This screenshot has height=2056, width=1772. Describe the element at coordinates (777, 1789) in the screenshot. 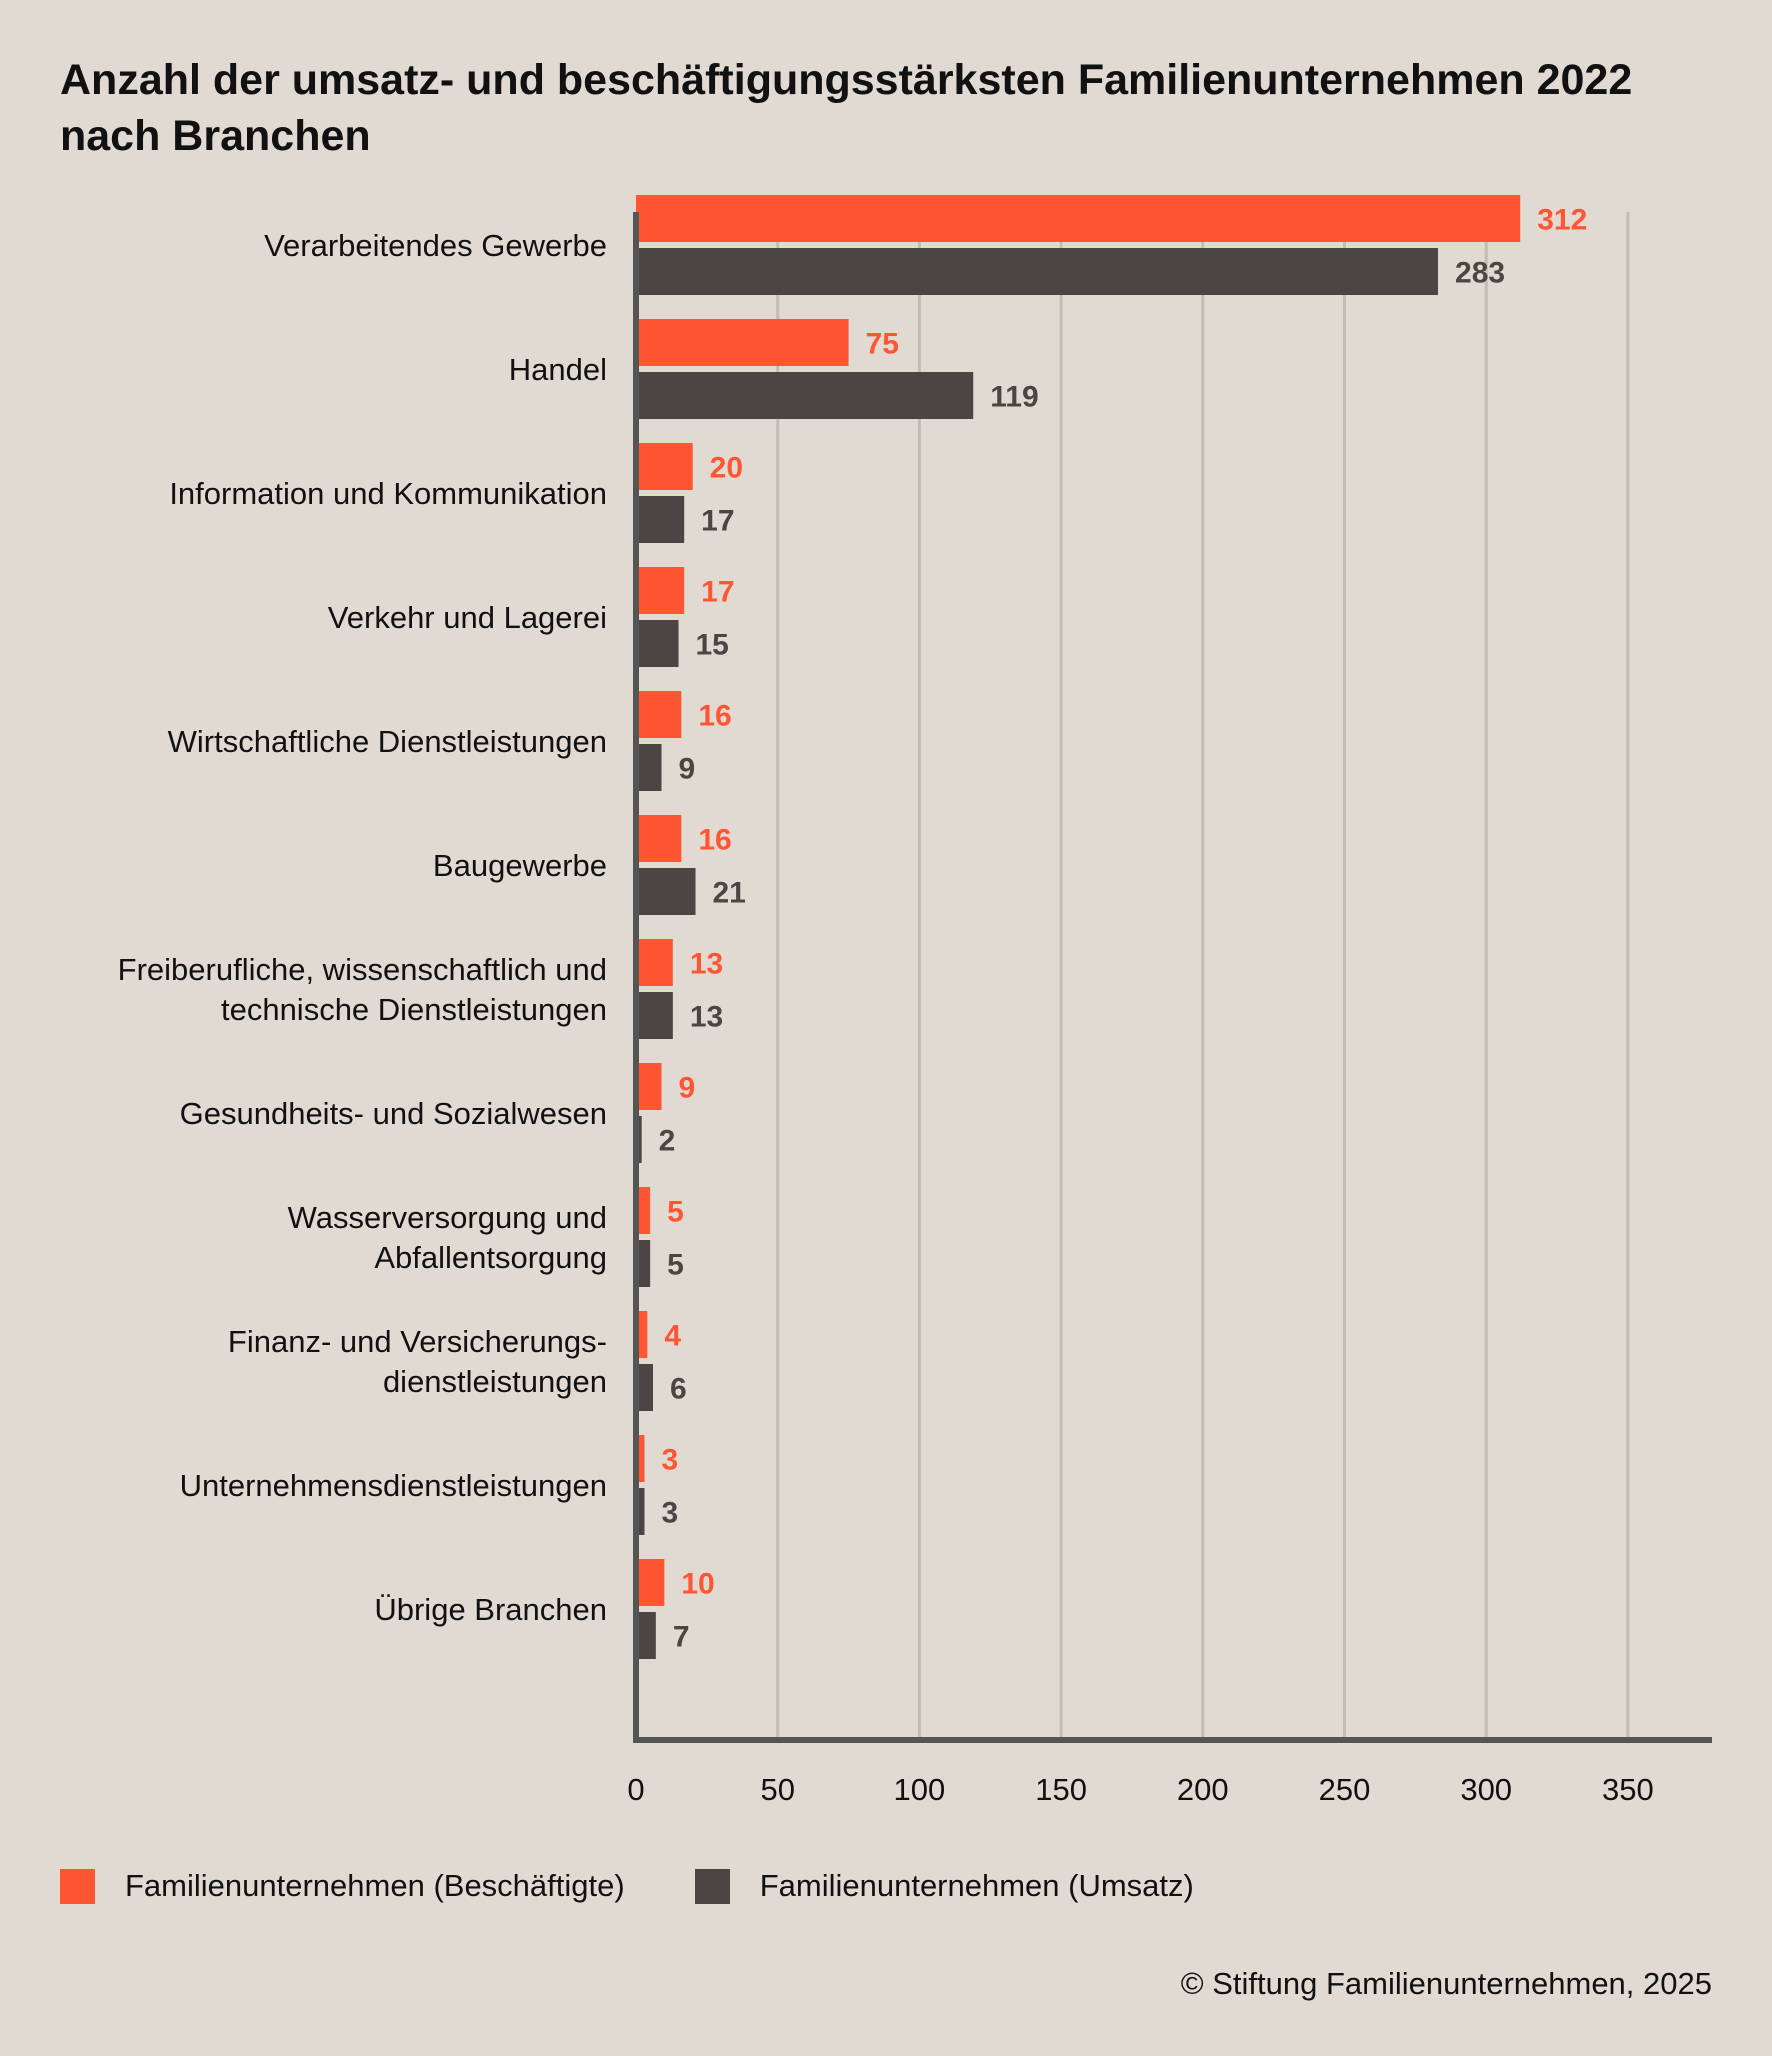

I see `x-tick-label-50: 50` at that location.